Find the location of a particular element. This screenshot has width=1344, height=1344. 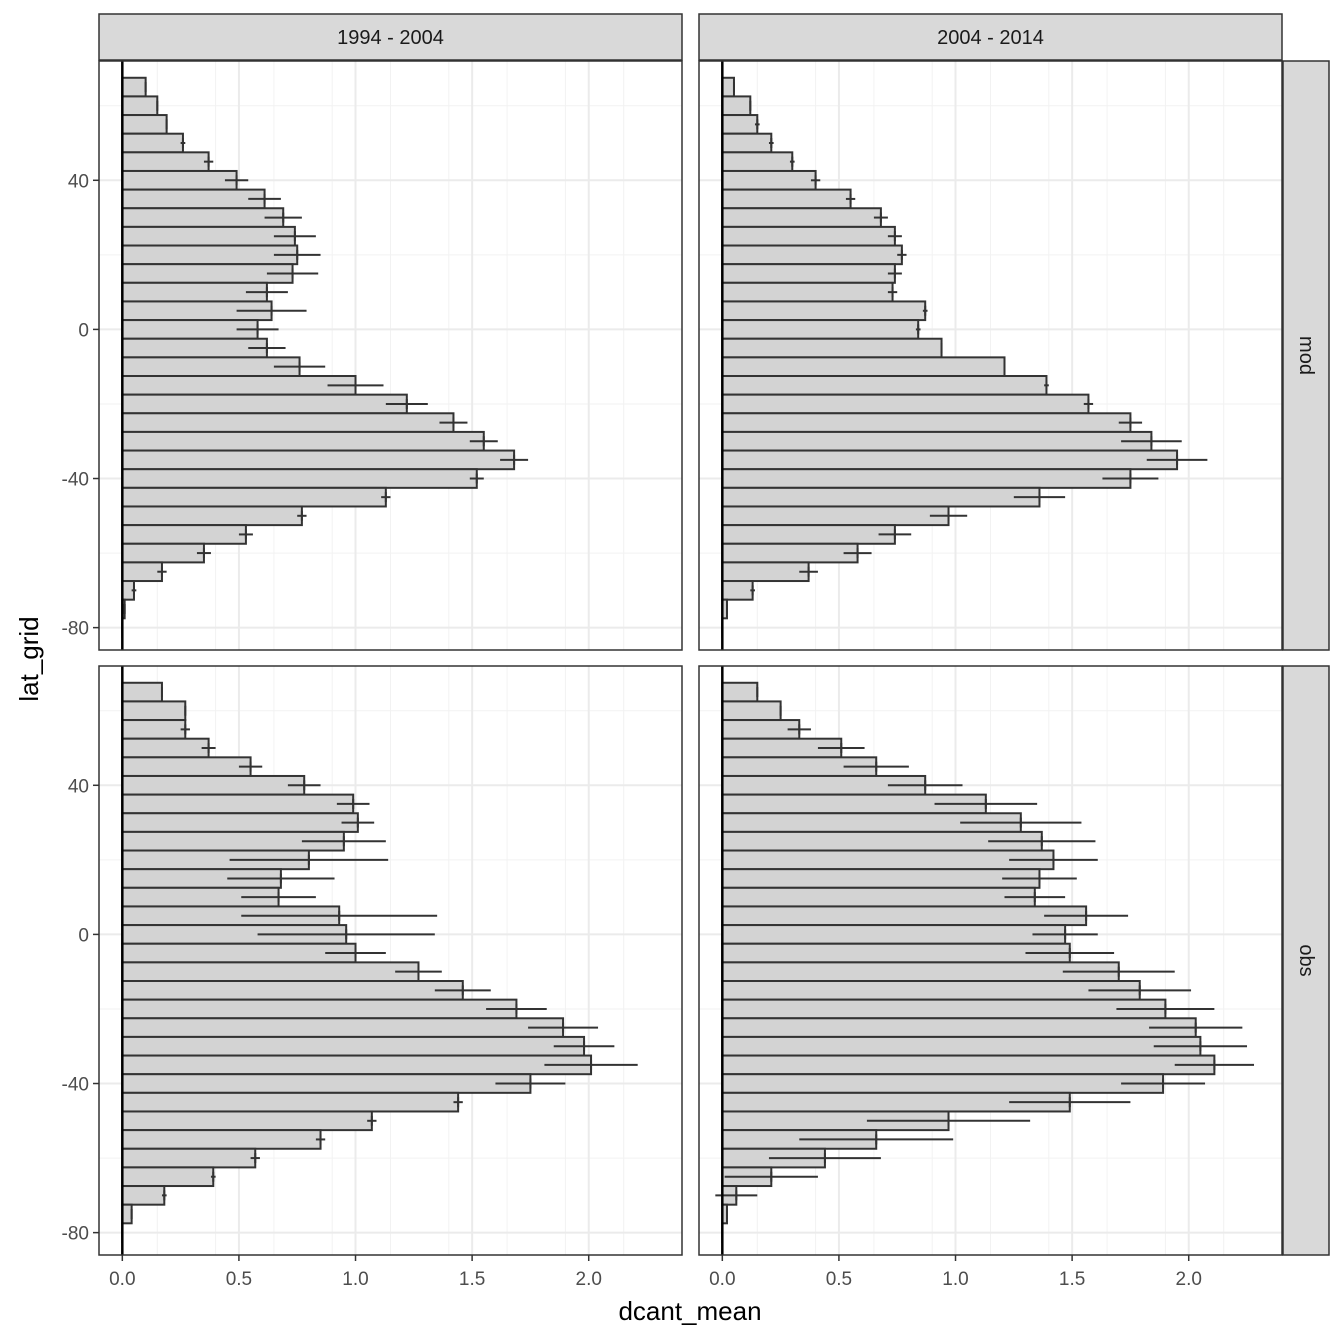

column-strip-label: 2004 - 2014 is located at coordinates (990, 38).